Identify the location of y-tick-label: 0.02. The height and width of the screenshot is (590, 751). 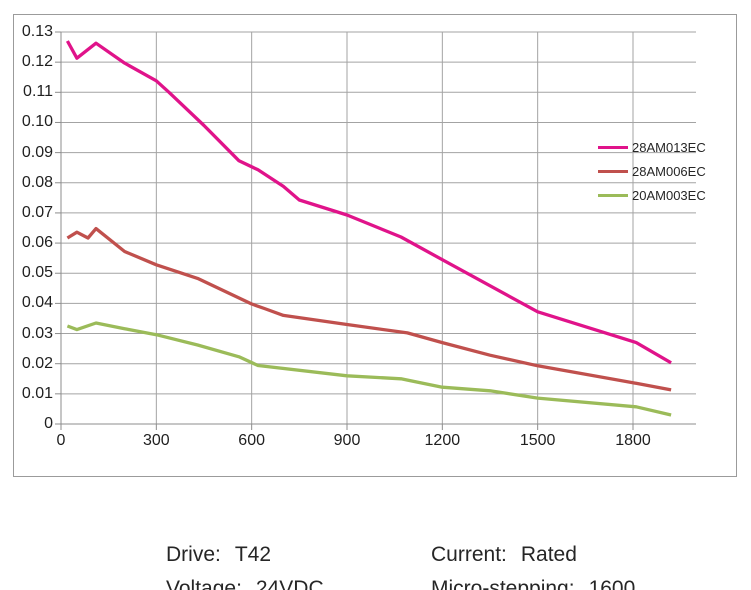
(37, 363).